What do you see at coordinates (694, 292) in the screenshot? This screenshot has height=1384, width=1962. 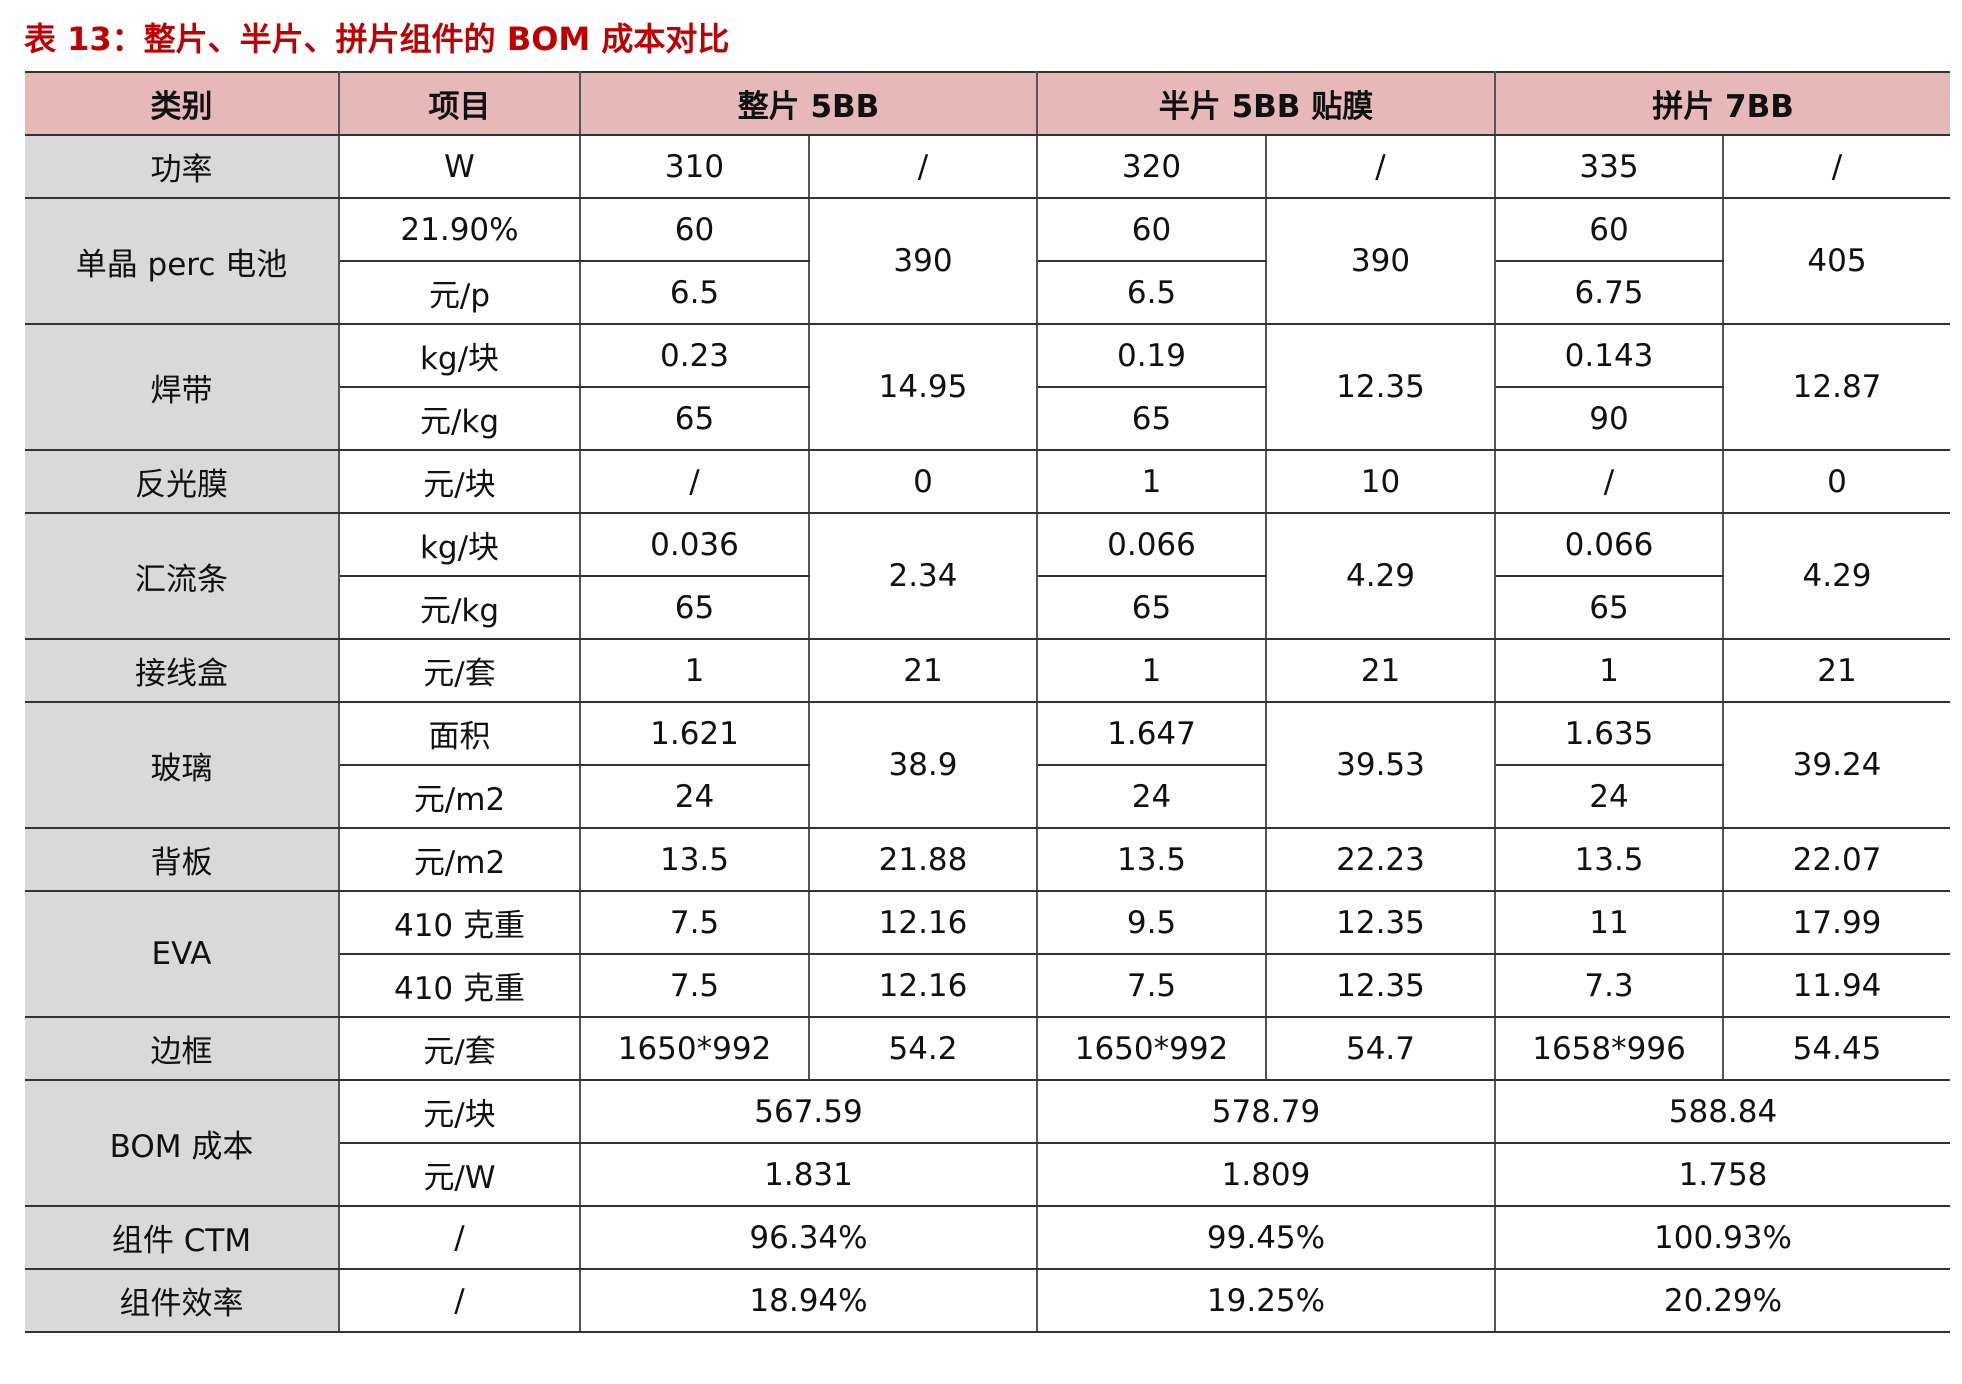 I see `value-cell: 6.5` at bounding box center [694, 292].